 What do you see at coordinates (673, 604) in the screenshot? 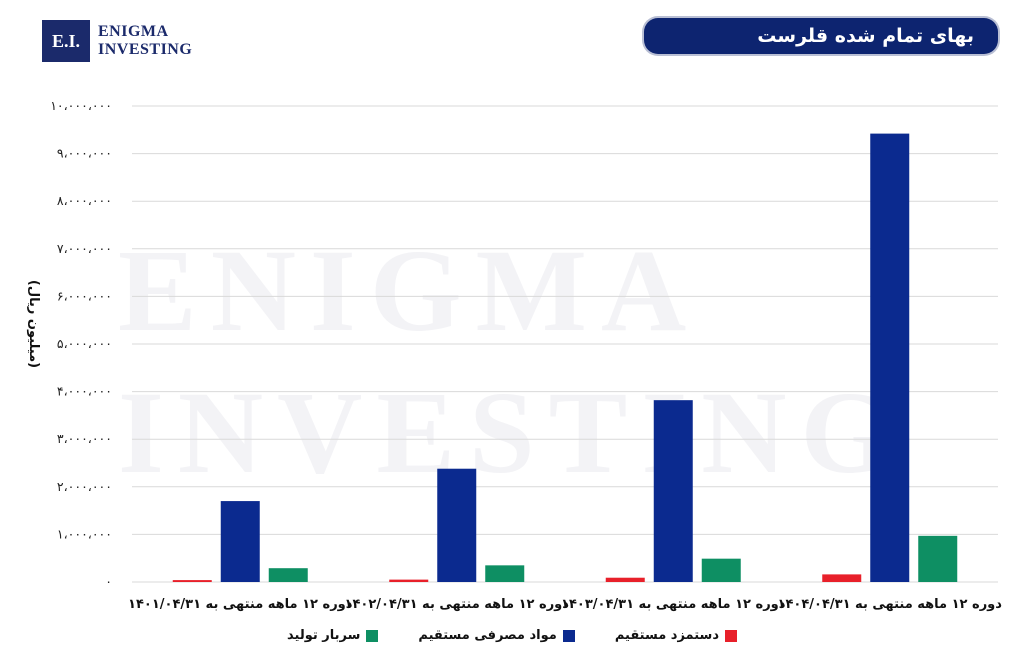
I see `x-tick-label: دوره ۱۲ ماهه منتهی به ۱۴۰۳/۰۴/۳۱` at bounding box center [673, 604].